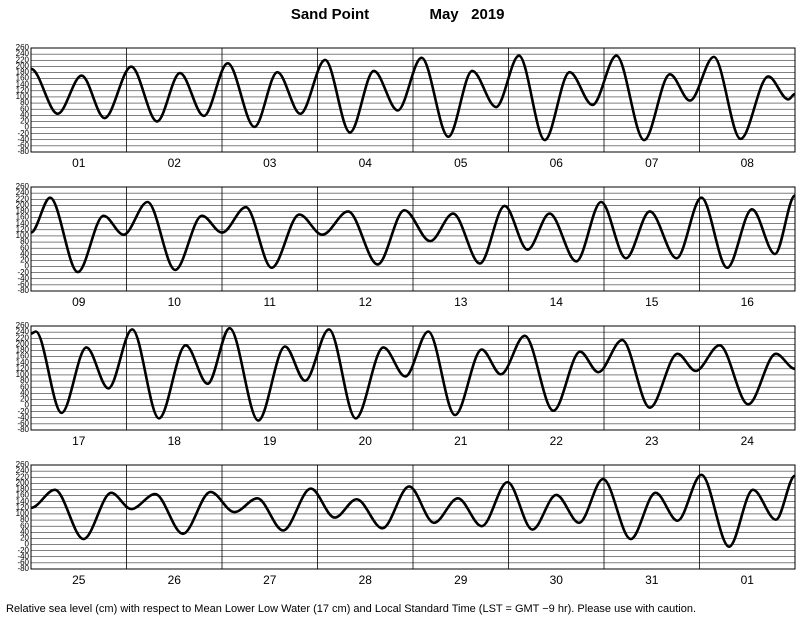  What do you see at coordinates (652, 163) in the screenshot?
I see `x-tick-label: 07` at bounding box center [652, 163].